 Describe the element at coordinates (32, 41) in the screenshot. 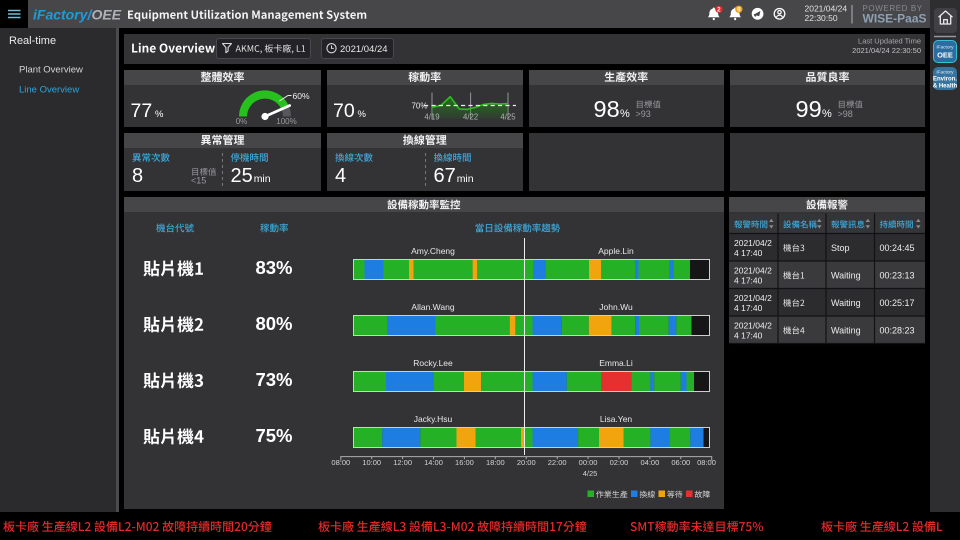

I see `svg-text: Real-time` at that location.